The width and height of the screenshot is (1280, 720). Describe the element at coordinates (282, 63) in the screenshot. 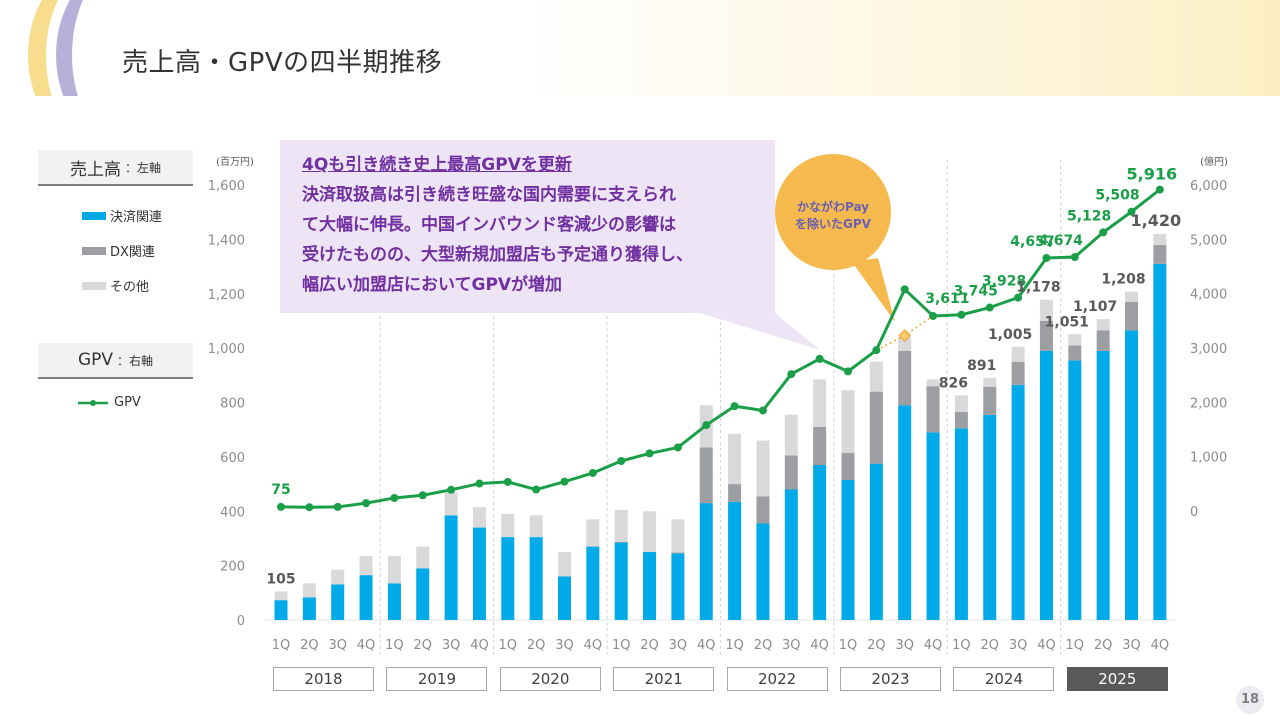

I see `page-title: 売上高・GPVの四半期推移` at that location.